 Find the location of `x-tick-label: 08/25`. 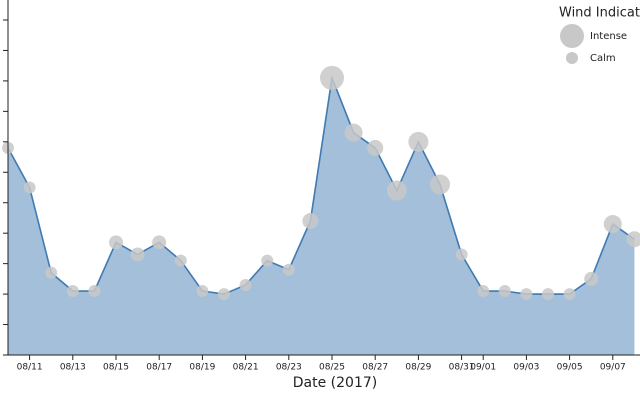

x-tick-label: 08/25 is located at coordinates (332, 368).